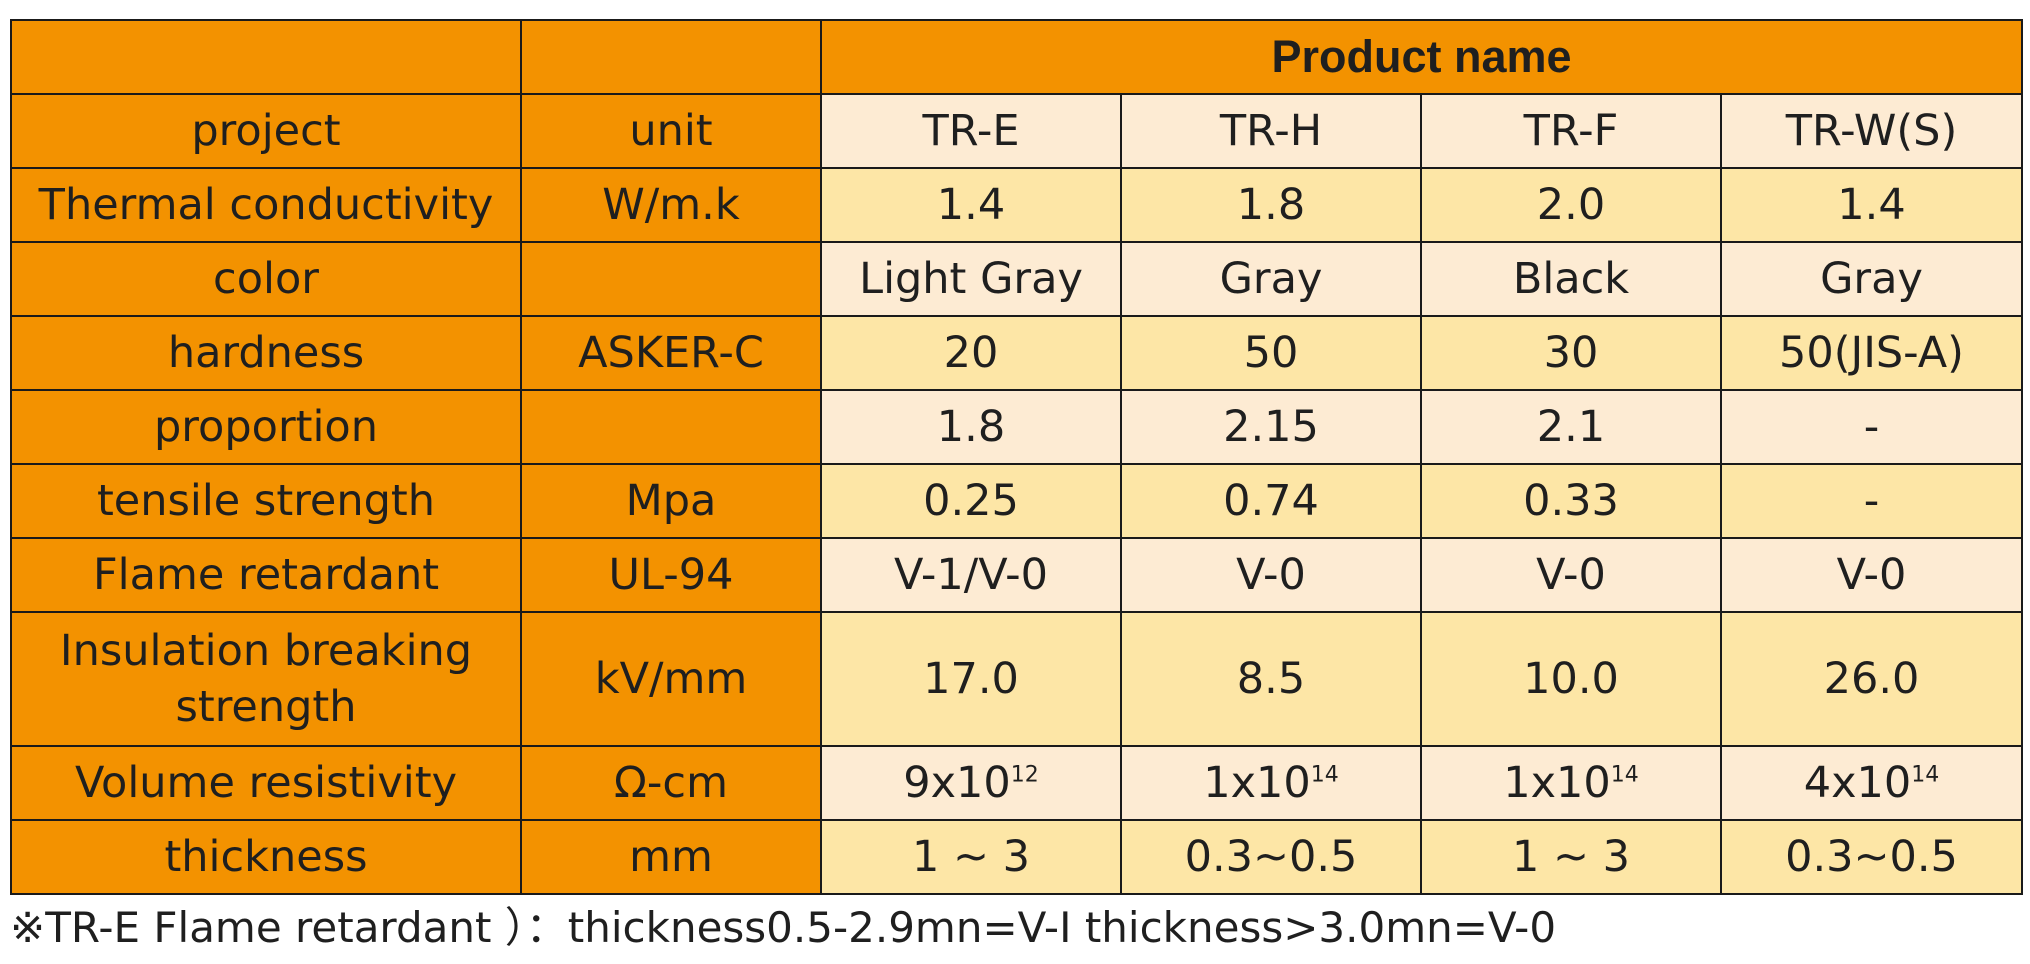  I want to click on table-cell: 2.1, so click(1571, 427).